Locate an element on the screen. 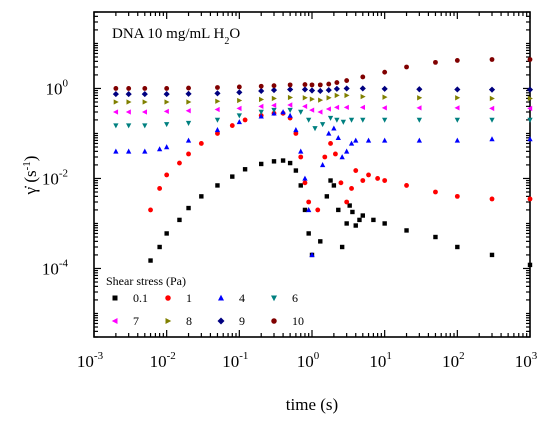  legend-label: 1 is located at coordinates (189, 298).